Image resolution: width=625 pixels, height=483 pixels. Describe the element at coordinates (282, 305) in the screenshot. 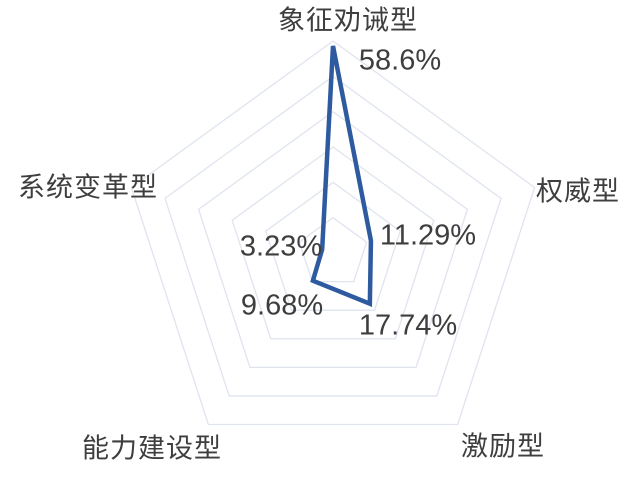

I see `data-label-capacity: 9.68%` at that location.